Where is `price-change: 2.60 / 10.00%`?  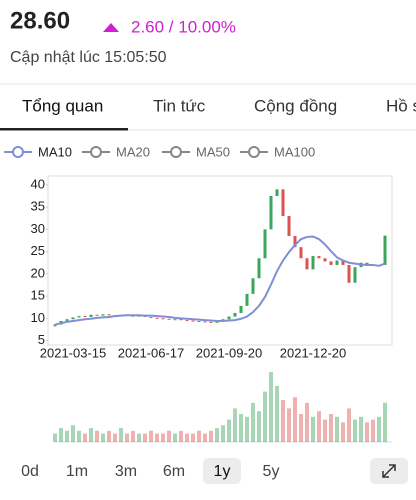
price-change: 2.60 / 10.00% is located at coordinates (183, 26).